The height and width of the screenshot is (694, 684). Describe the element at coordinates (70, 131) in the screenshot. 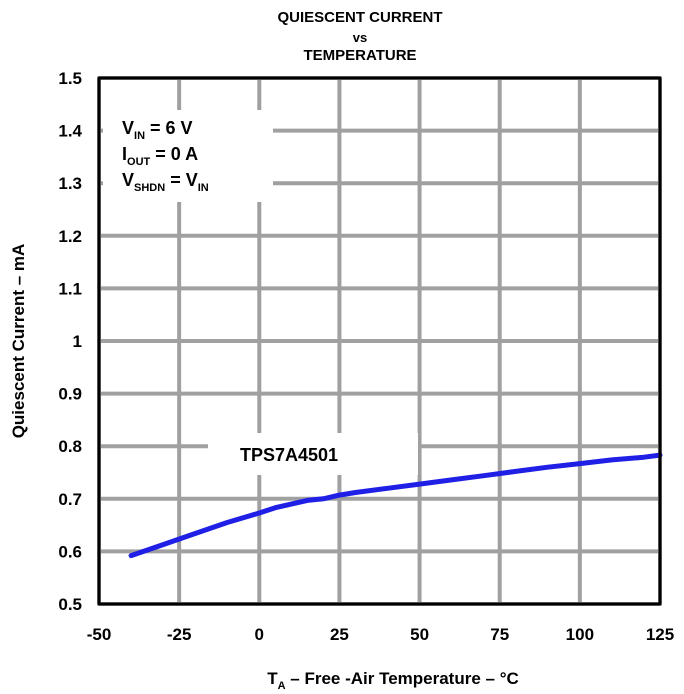

I see `y-tick-label: 1.4` at that location.